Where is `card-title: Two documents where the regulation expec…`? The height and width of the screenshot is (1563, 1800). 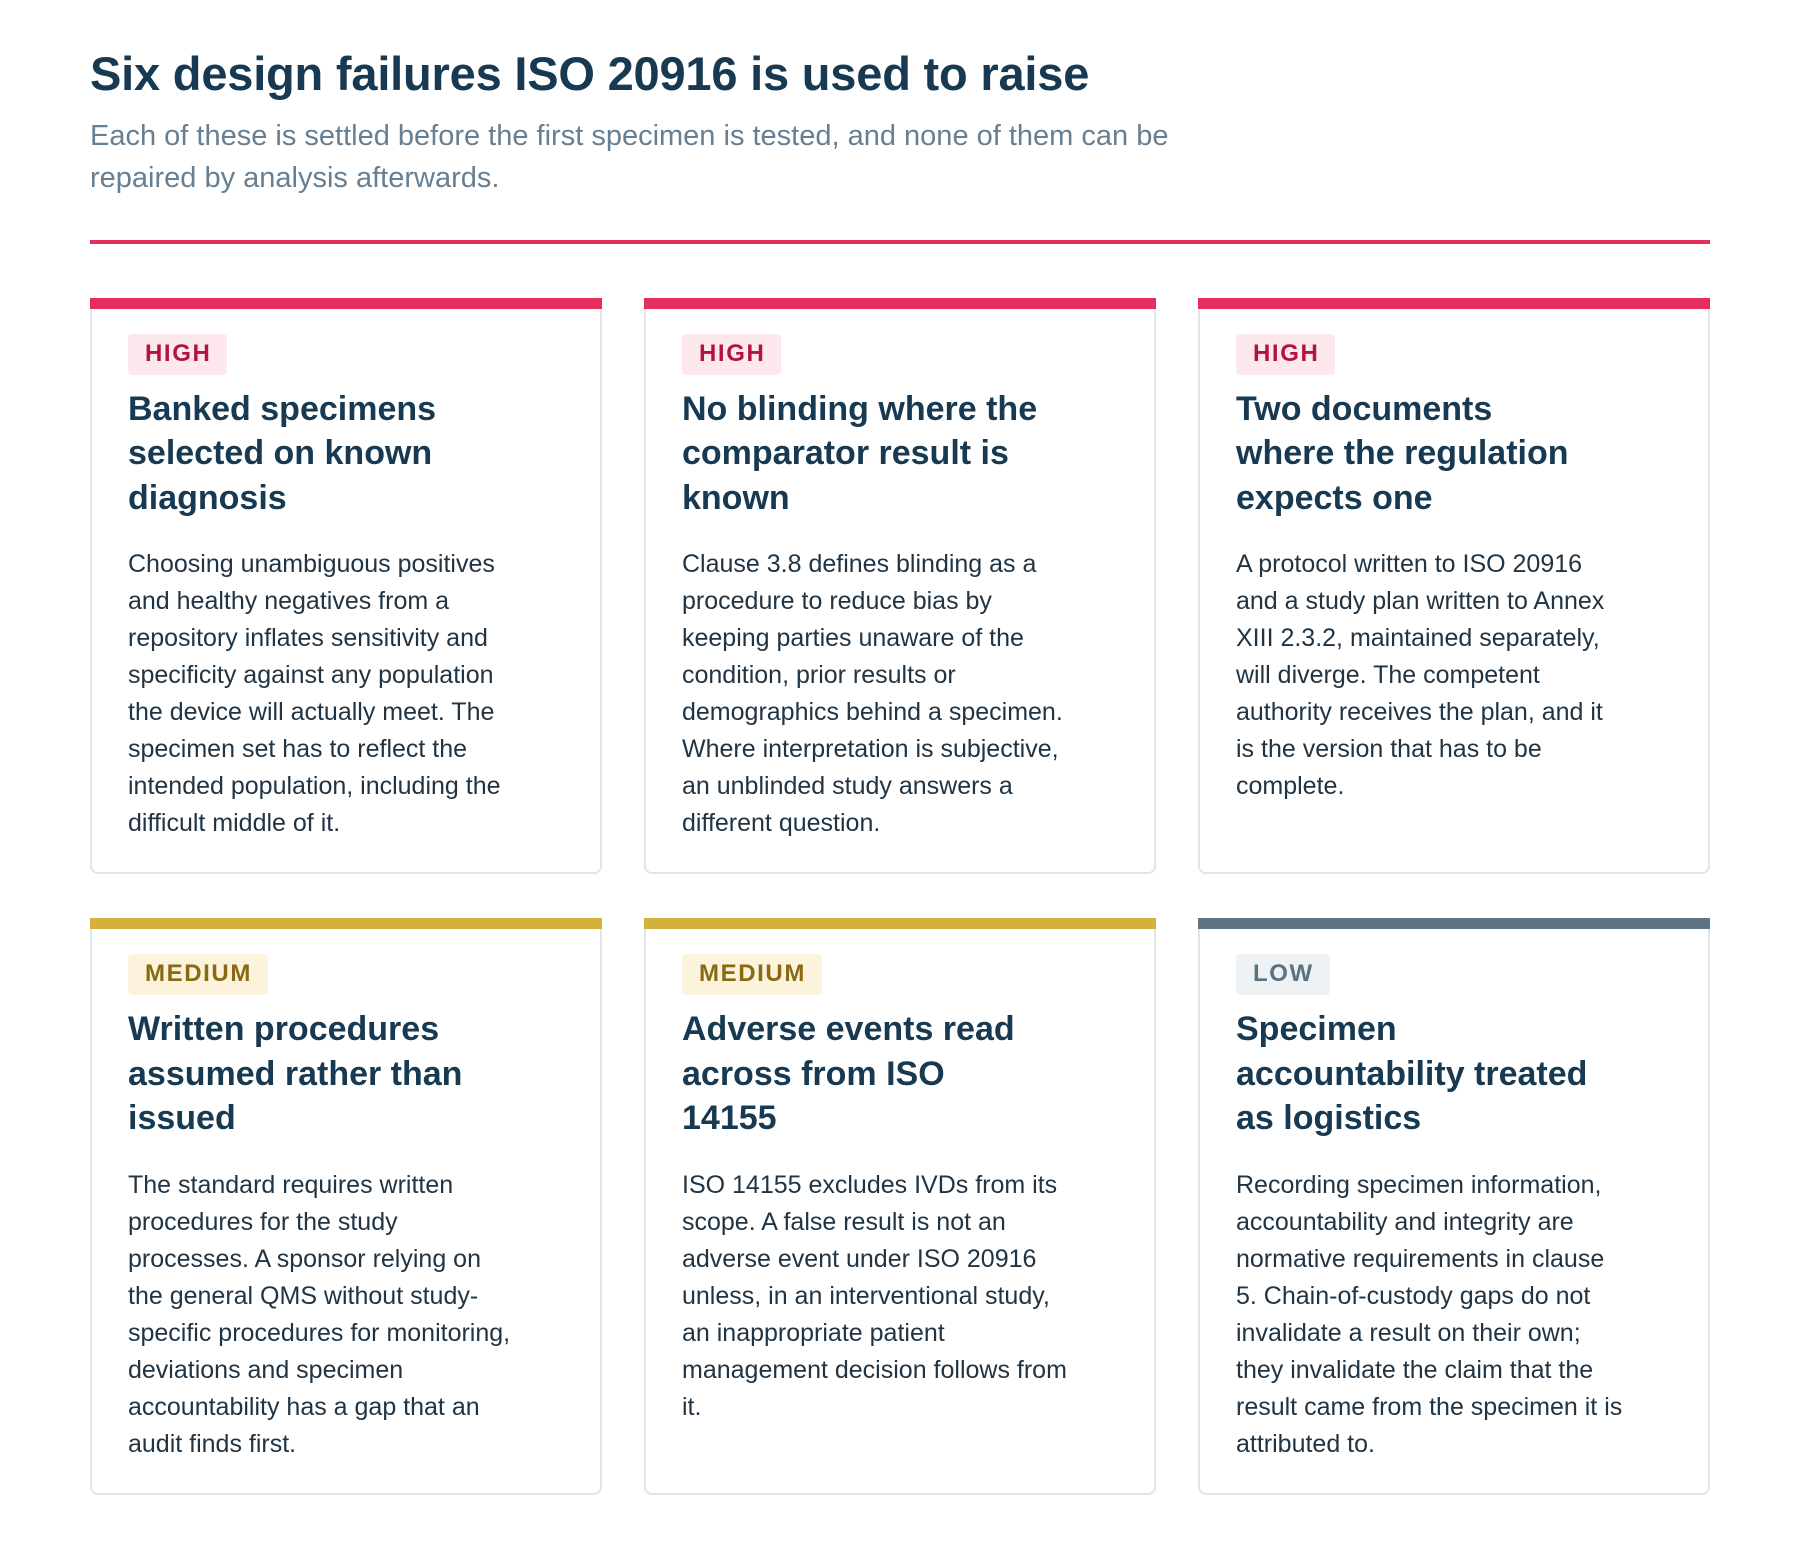
card-title: Two documents where the regulation expec… is located at coordinates (1402, 453).